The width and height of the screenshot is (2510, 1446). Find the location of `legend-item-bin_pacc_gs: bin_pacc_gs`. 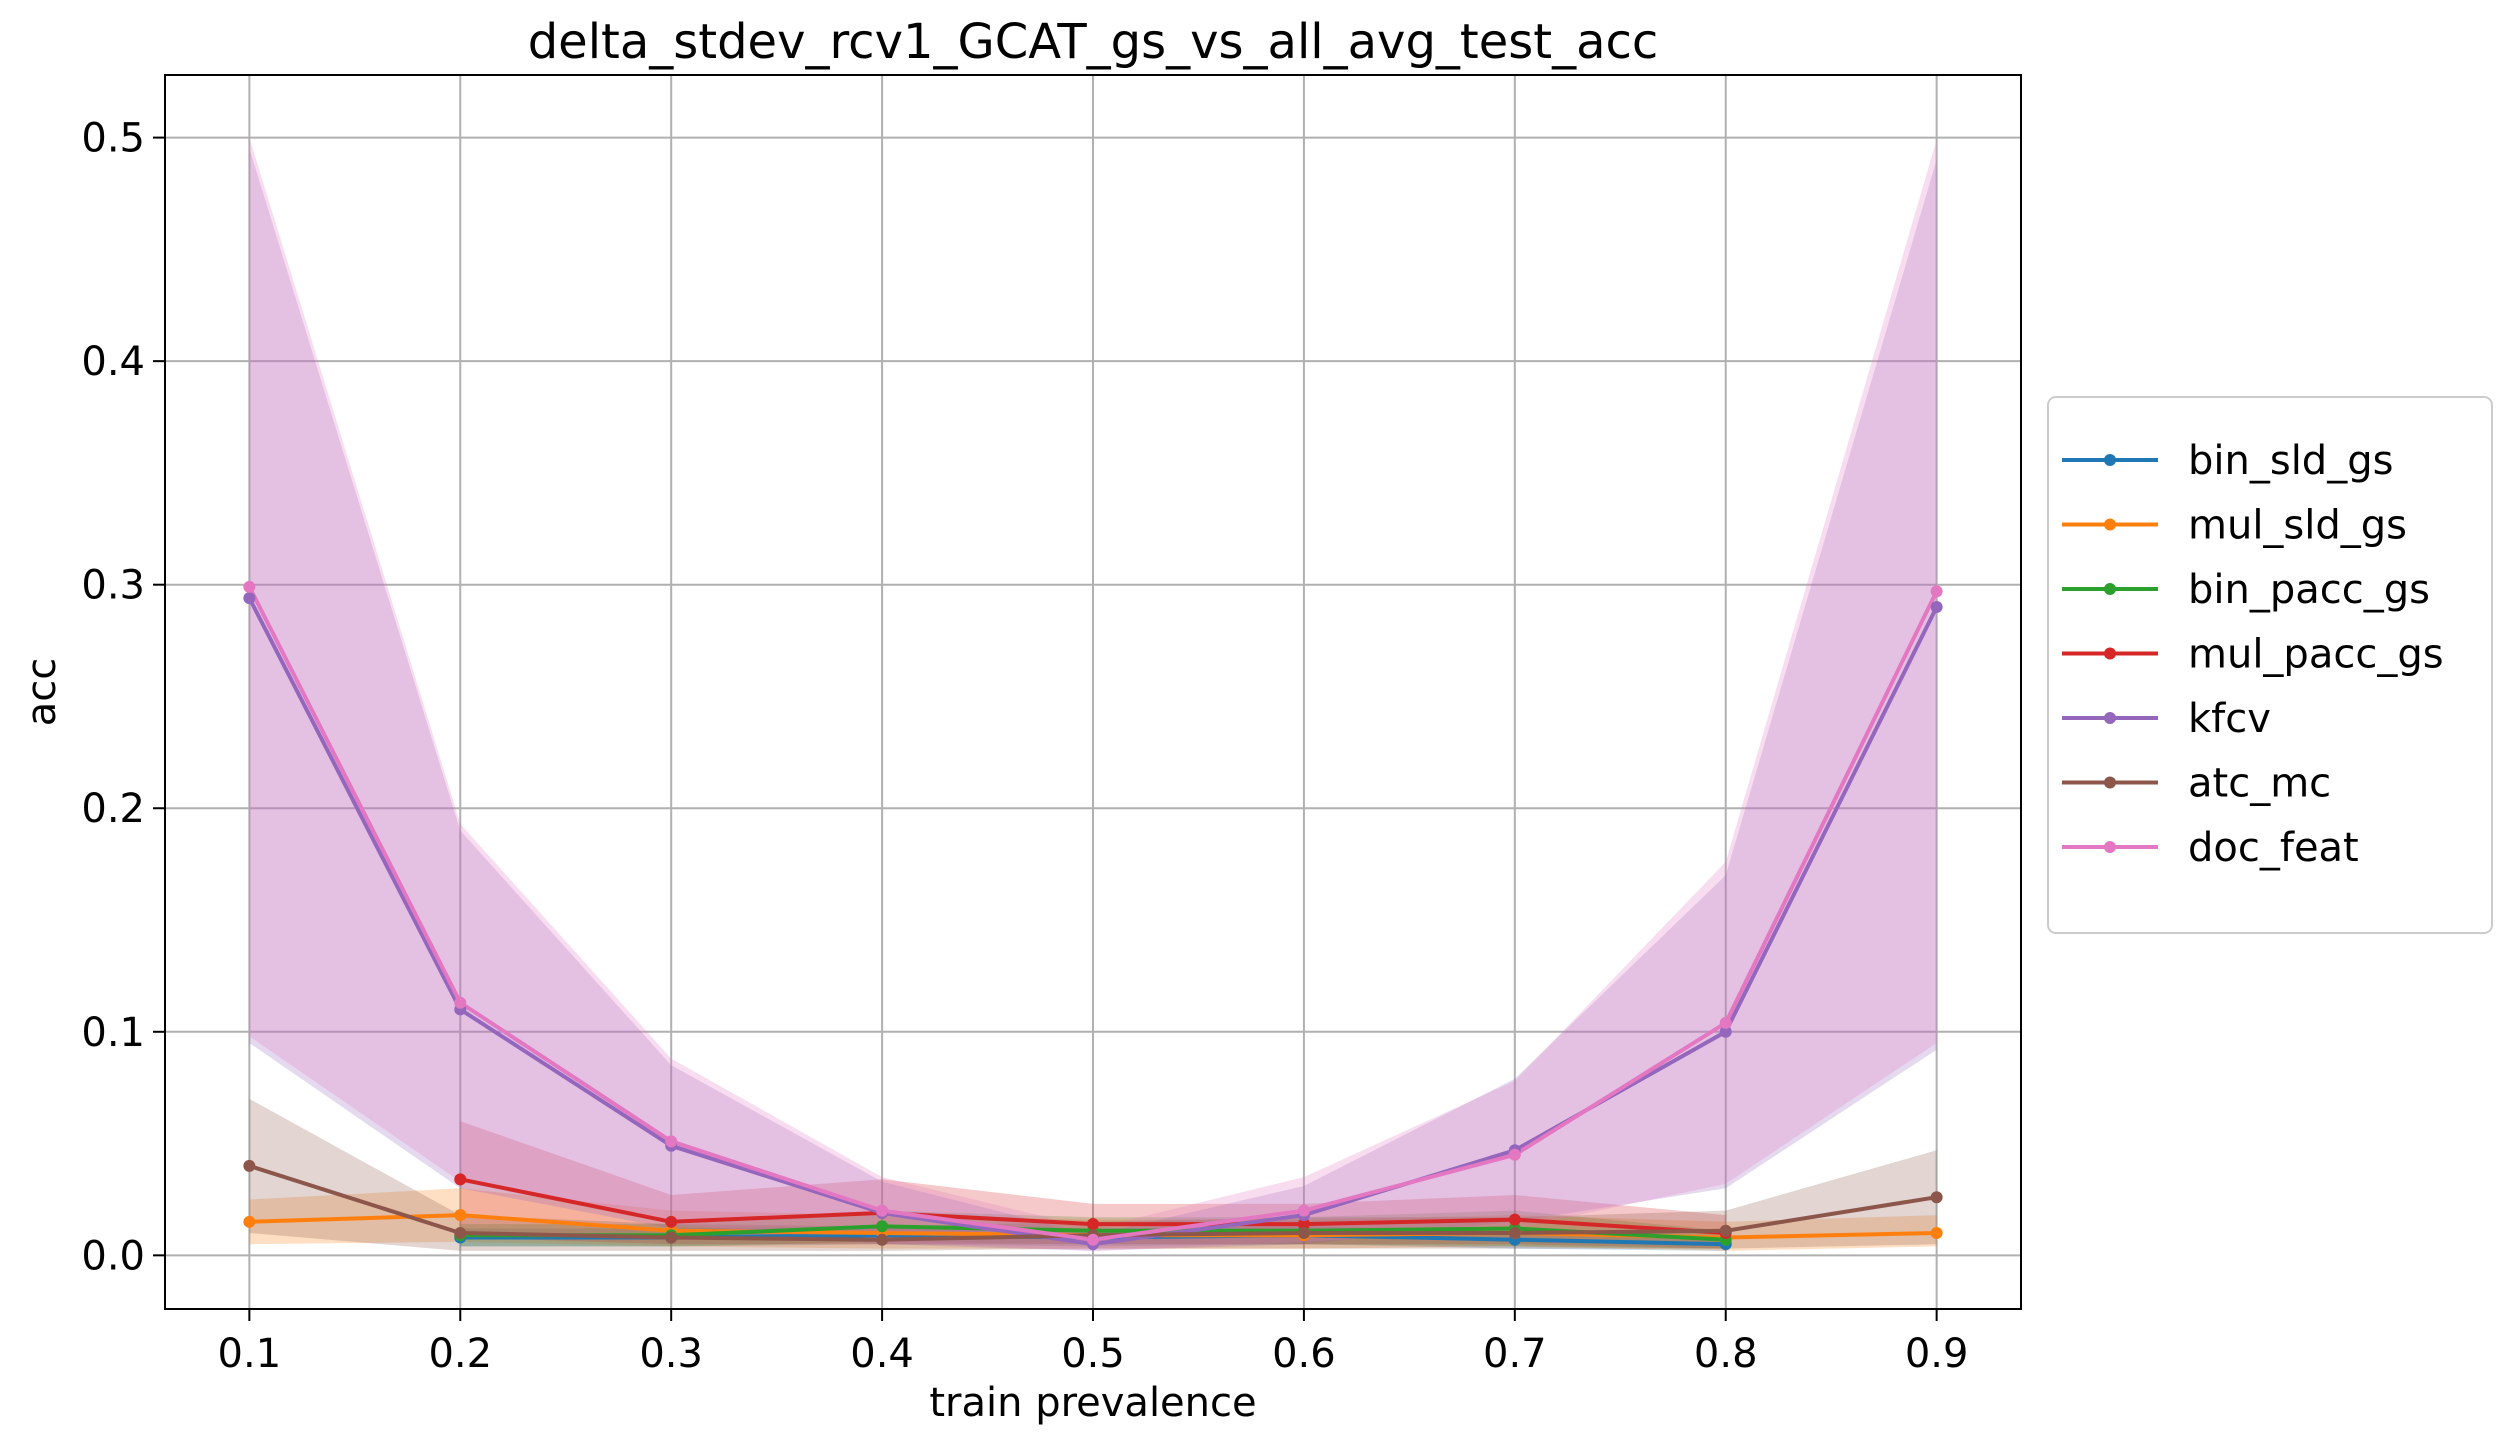

legend-item-bin_pacc_gs: bin_pacc_gs is located at coordinates (2246, 590).